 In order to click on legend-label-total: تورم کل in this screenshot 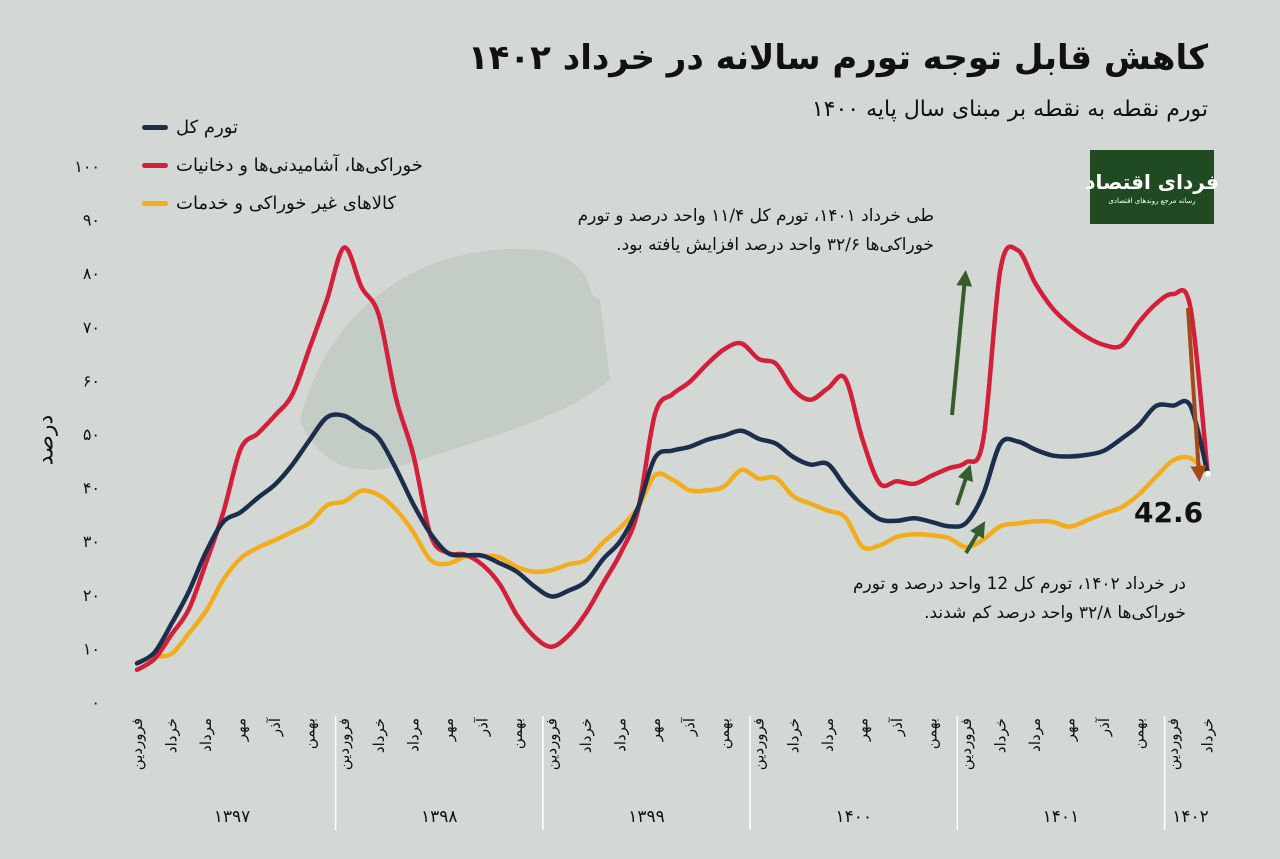, I will do `click(207, 127)`.